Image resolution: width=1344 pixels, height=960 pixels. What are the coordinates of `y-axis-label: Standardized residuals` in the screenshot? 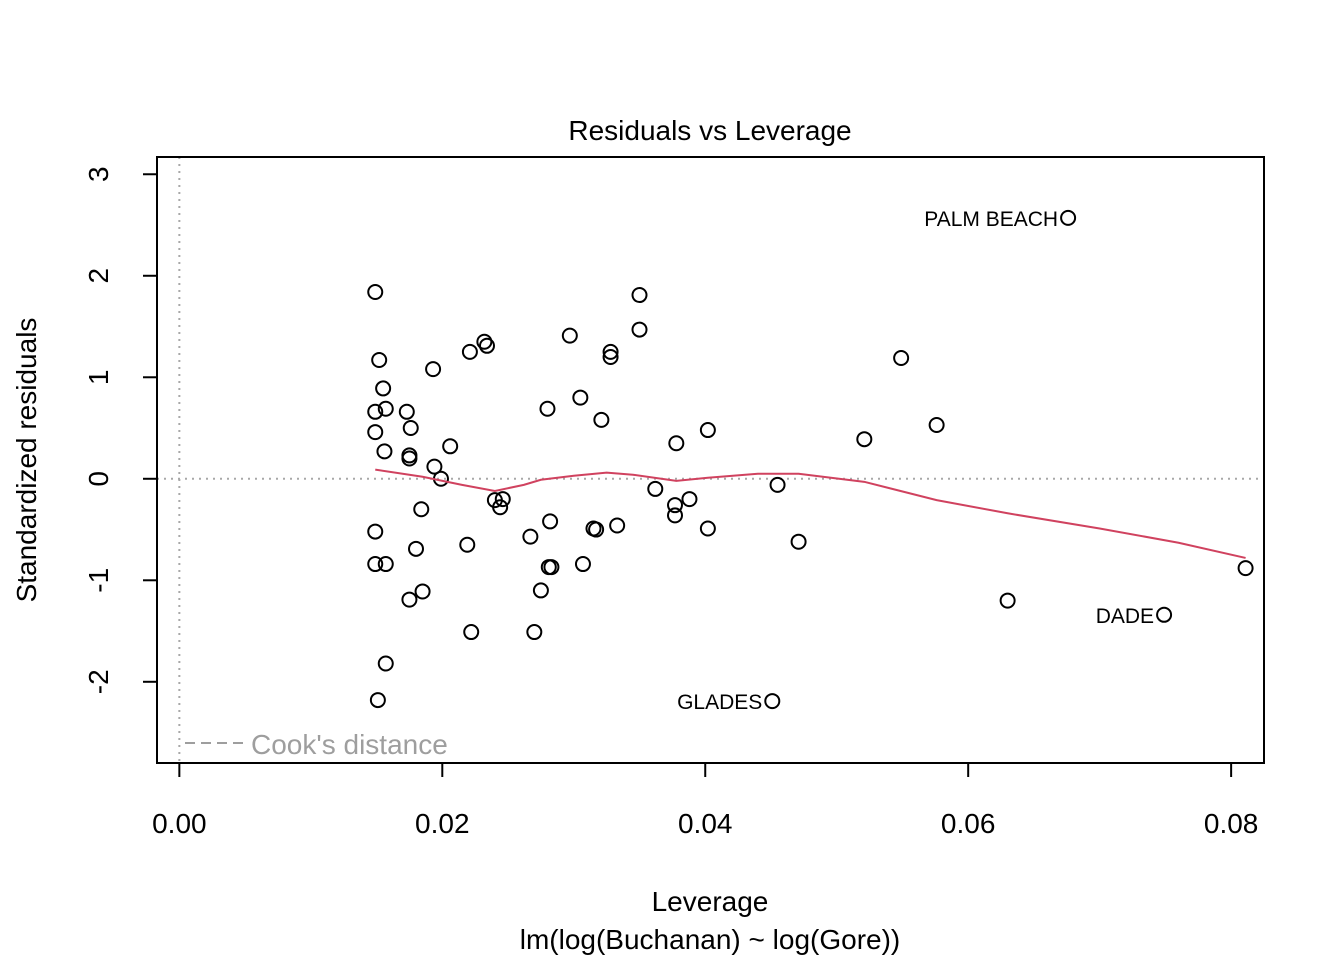 It's located at (26, 460).